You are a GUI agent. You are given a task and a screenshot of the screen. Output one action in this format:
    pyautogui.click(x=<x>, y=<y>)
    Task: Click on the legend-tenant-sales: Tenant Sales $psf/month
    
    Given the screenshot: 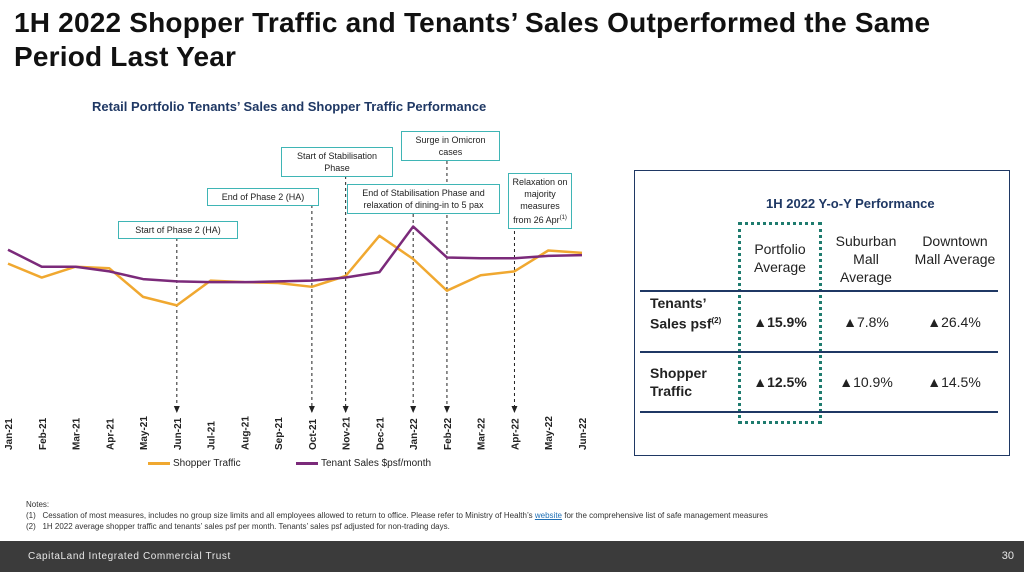 What is the action you would take?
    pyautogui.click(x=363, y=463)
    